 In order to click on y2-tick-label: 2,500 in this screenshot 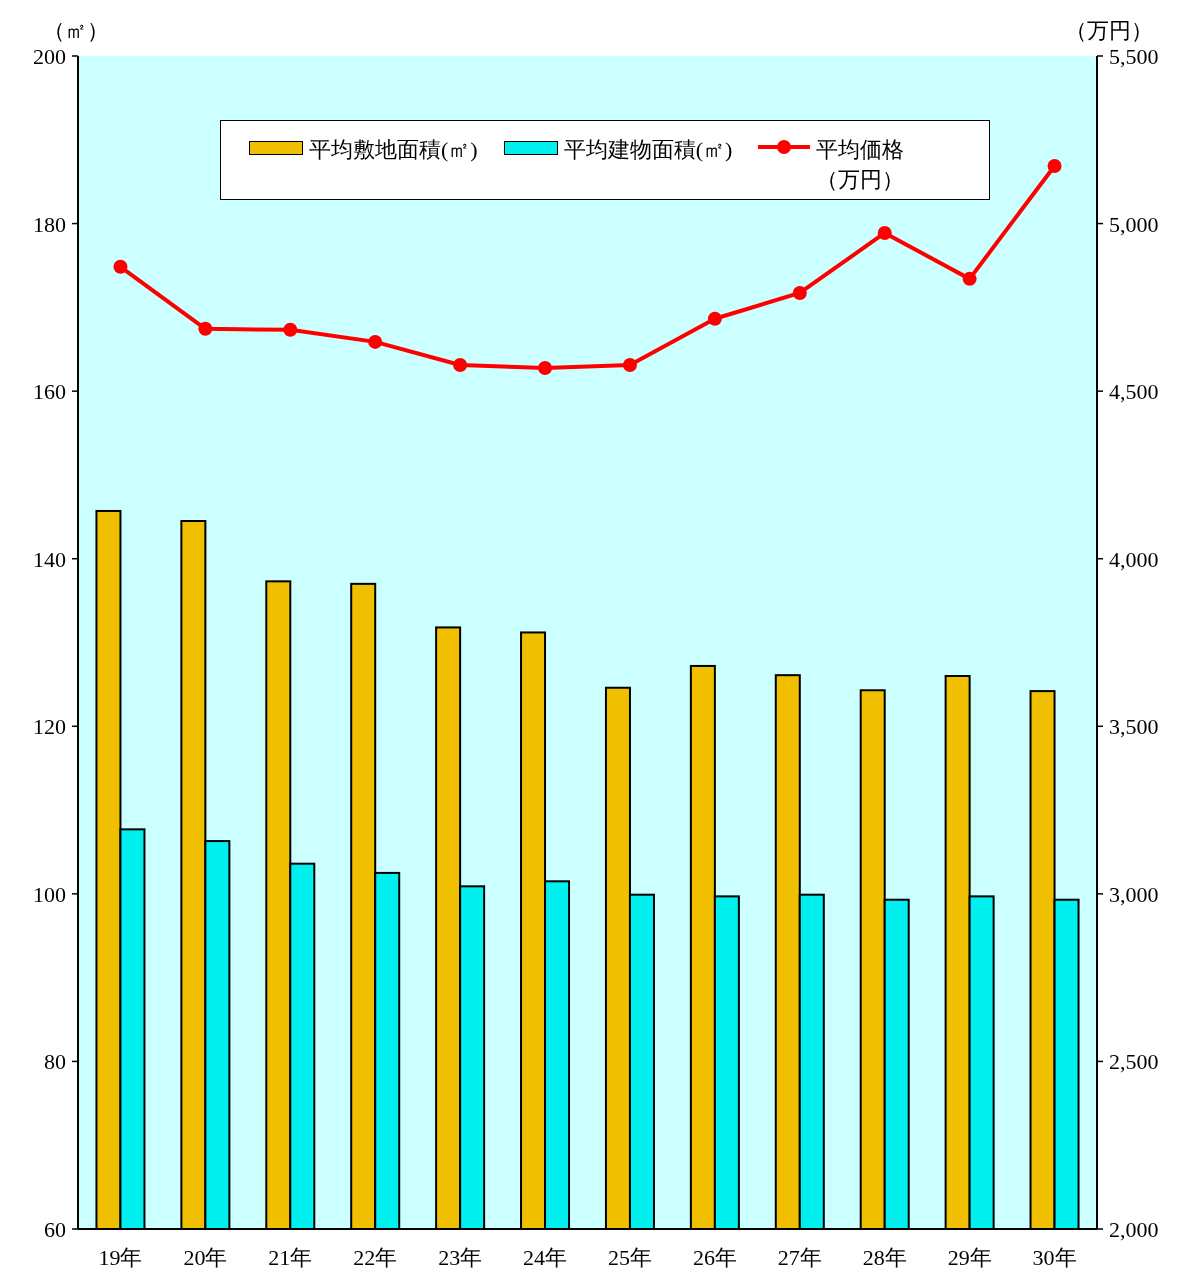, I will do `click(1134, 1062)`.